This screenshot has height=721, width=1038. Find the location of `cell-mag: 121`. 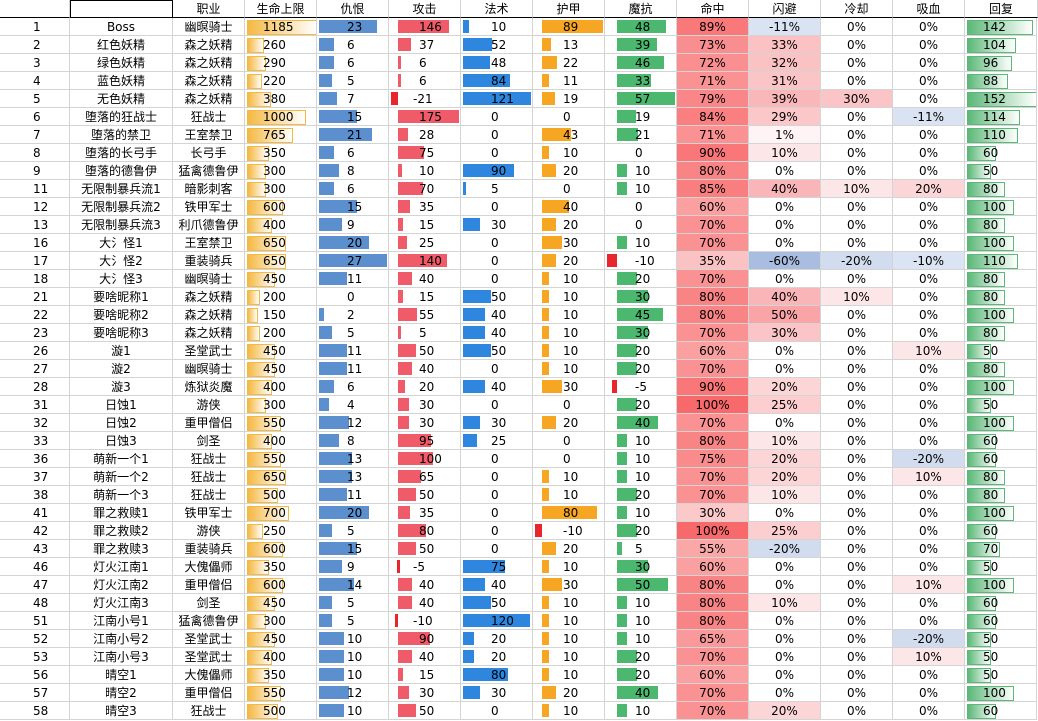

cell-mag: 121 is located at coordinates (497, 99).